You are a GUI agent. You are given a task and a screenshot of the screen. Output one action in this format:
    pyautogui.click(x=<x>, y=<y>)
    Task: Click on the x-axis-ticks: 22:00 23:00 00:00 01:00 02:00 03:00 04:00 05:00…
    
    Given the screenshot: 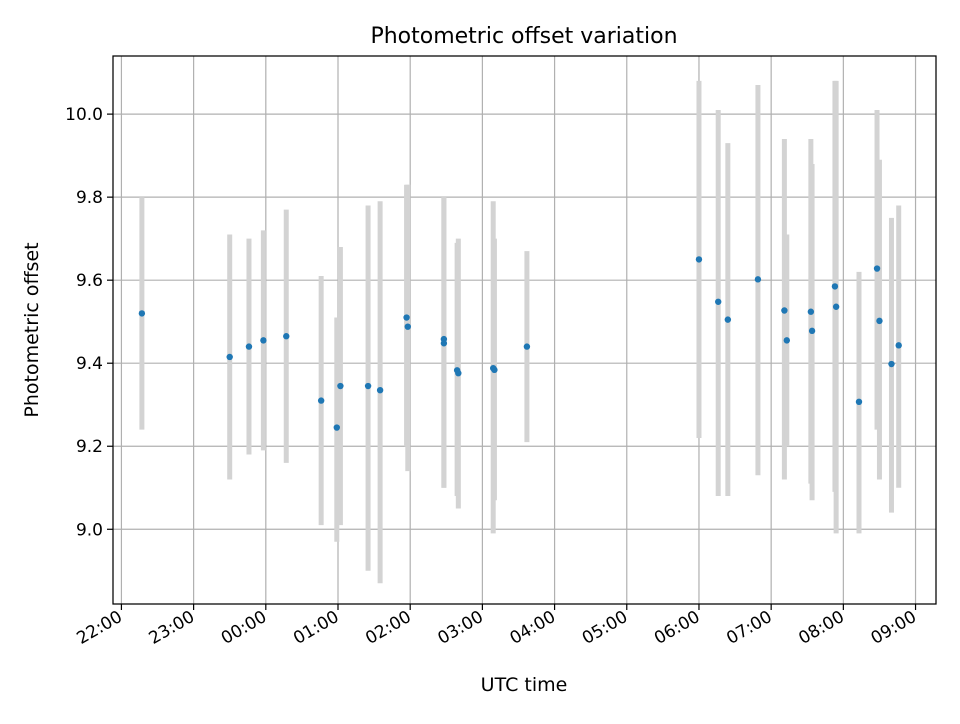 What is the action you would take?
    pyautogui.click(x=496, y=626)
    